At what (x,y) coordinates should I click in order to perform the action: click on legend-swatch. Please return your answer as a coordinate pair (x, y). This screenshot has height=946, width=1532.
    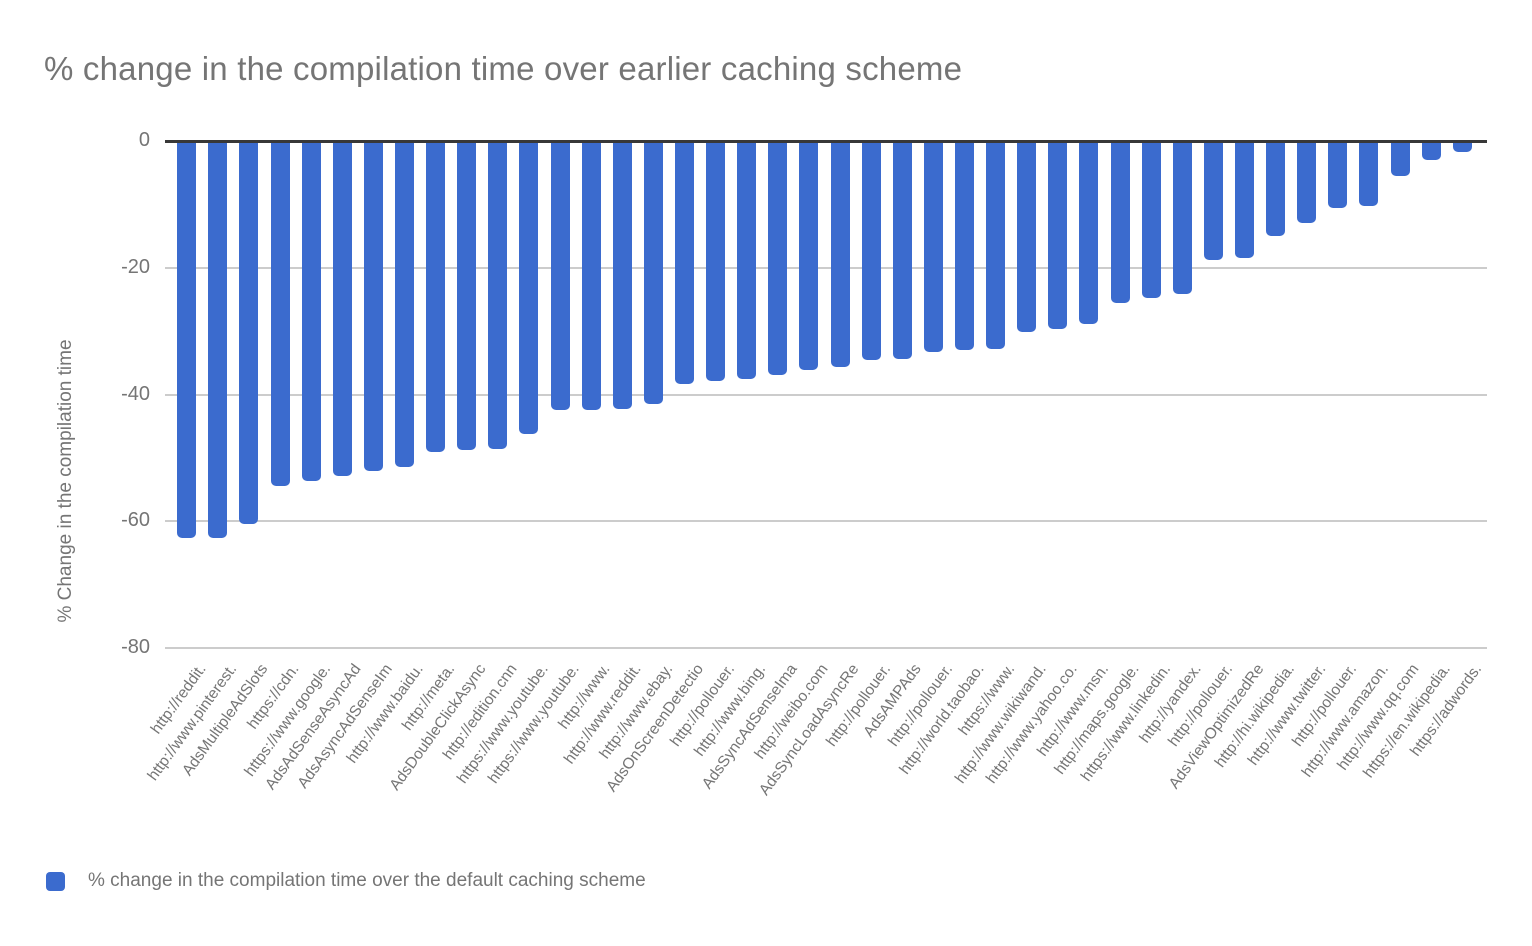
    Looking at the image, I should click on (55, 881).